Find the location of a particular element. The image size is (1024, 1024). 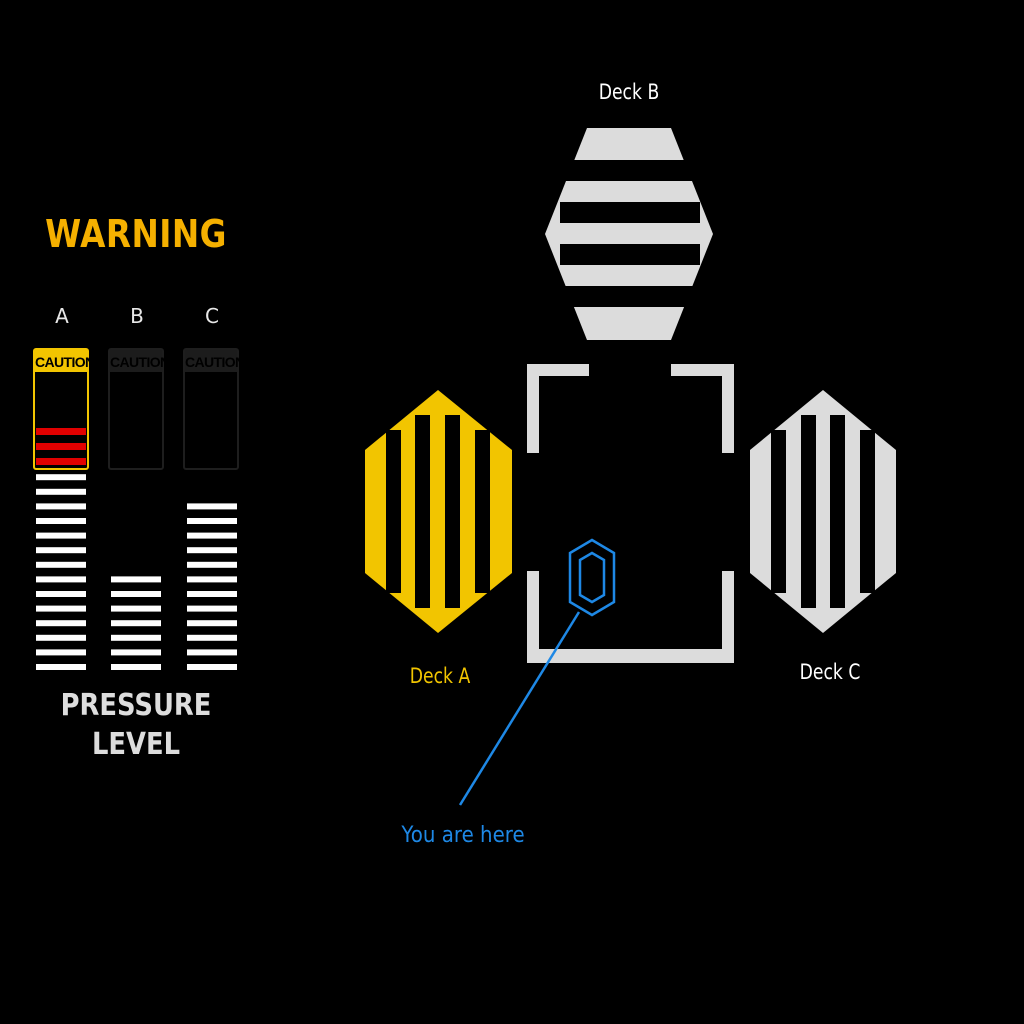

gauge-b-label: B is located at coordinates (137, 316).